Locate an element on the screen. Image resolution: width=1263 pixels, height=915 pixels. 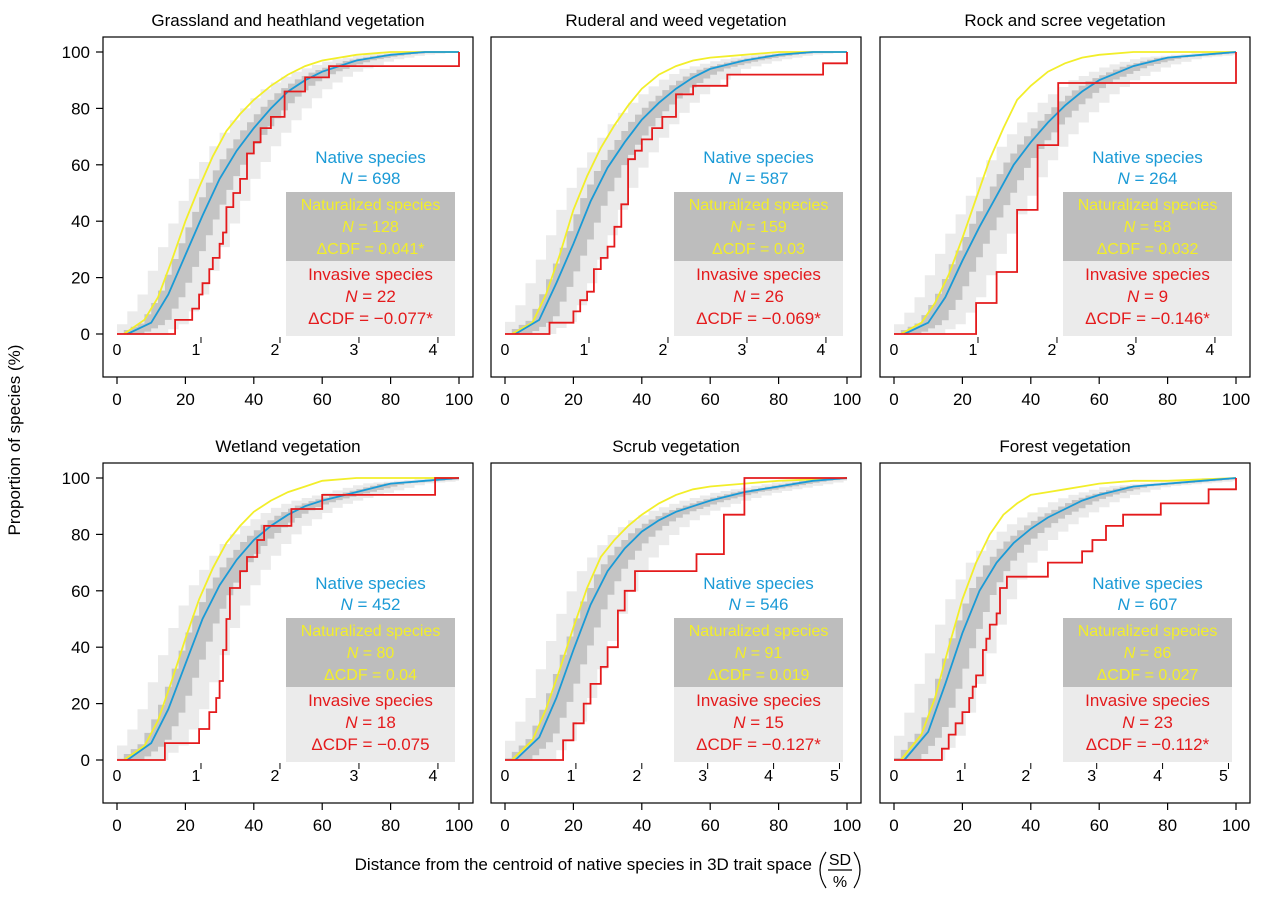
panel-title: Rock and scree vegetation is located at coordinates (1064, 20).